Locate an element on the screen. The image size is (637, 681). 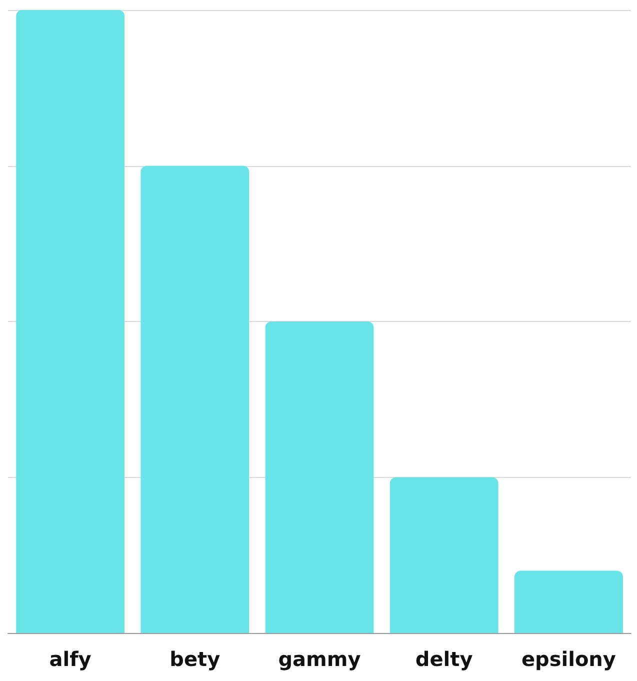
x-tick-label: epsilony is located at coordinates (568, 659).